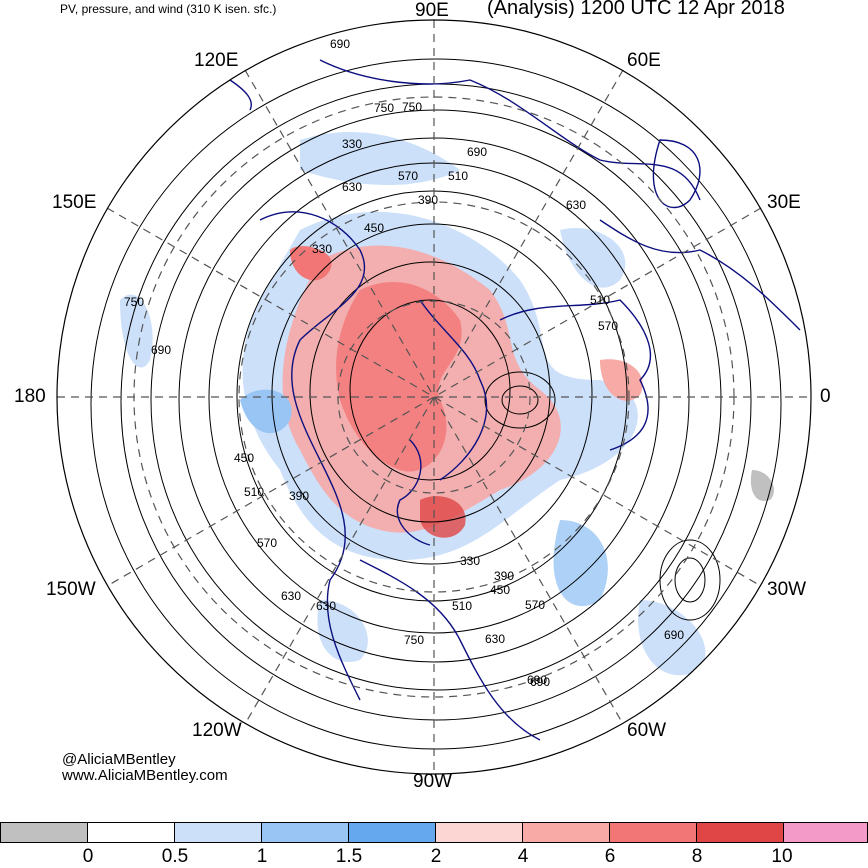  I want to click on lon-label-120e: 120E, so click(216, 60).